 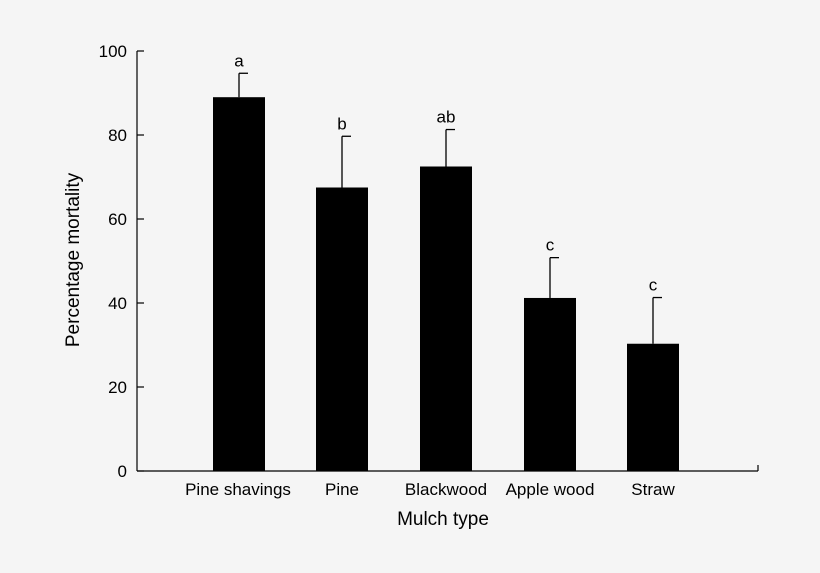 What do you see at coordinates (73, 259) in the screenshot?
I see `y-axis-title: Percentage mortality` at bounding box center [73, 259].